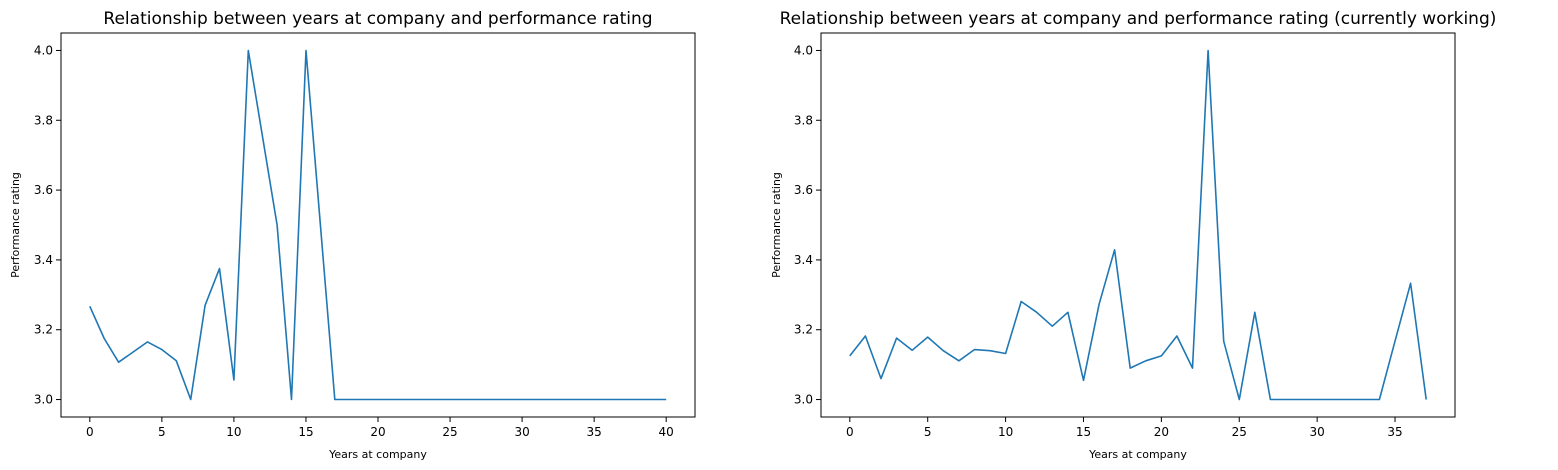 The height and width of the screenshot is (470, 1558). I want to click on left-y-tick-label: 3.2, so click(43, 330).